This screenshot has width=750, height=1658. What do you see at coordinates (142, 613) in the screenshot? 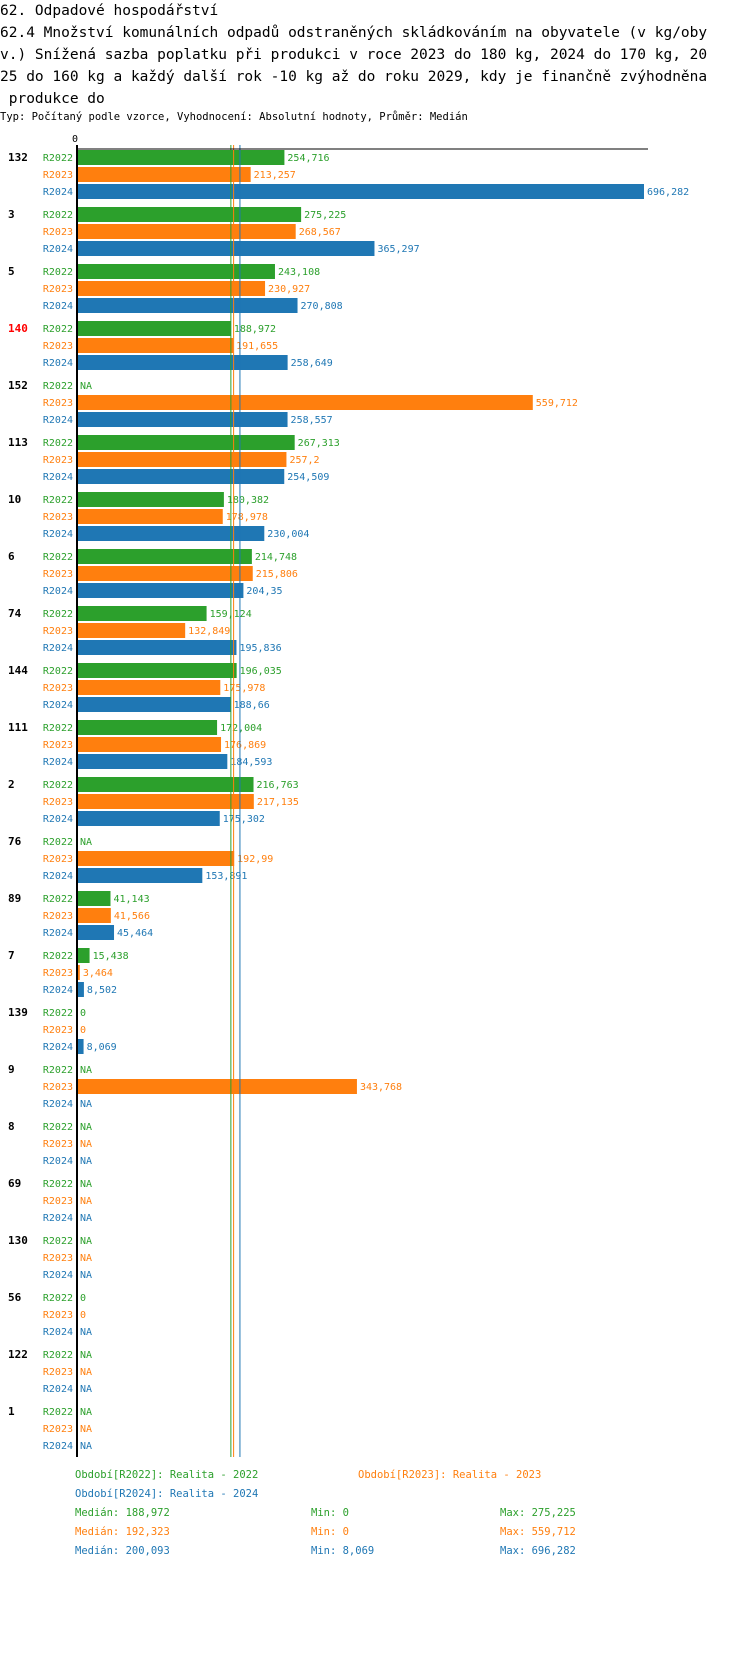
I see `bar-74-R2022` at bounding box center [142, 613].